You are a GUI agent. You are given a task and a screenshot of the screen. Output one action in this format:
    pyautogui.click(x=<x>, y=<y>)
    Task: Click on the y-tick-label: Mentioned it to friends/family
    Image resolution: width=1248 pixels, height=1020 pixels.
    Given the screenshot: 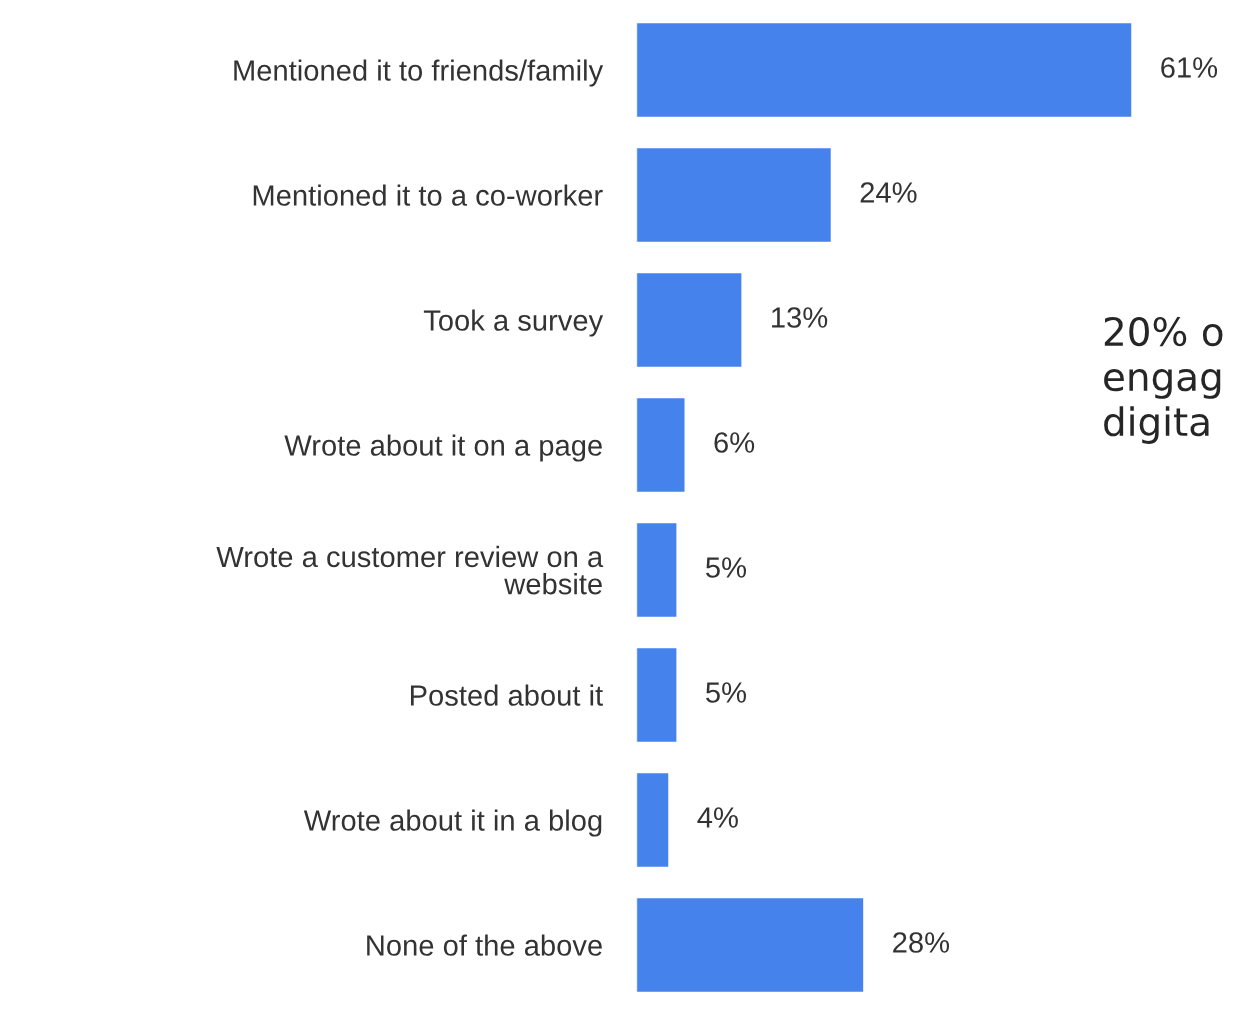 What is the action you would take?
    pyautogui.click(x=419, y=73)
    